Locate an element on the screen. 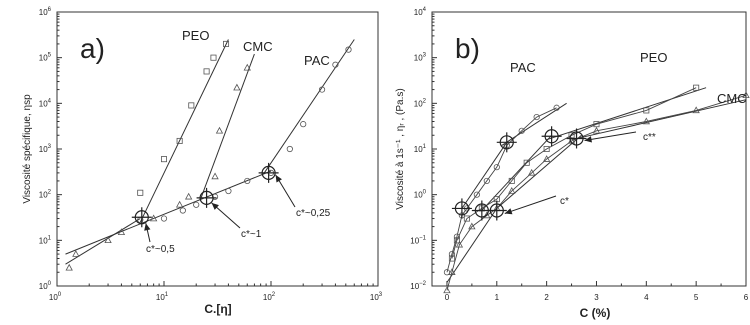 This screenshot has height=325, width=750. x-tick-label: 4 is located at coordinates (646, 297).